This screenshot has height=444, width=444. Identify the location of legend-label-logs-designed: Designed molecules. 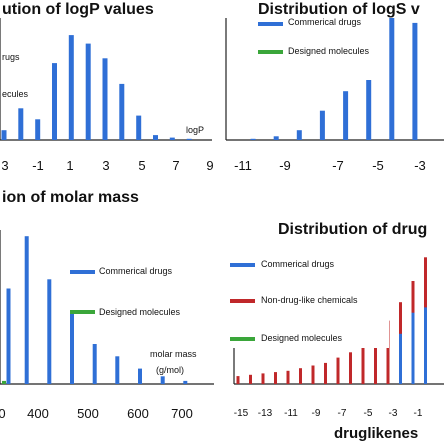
(329, 51).